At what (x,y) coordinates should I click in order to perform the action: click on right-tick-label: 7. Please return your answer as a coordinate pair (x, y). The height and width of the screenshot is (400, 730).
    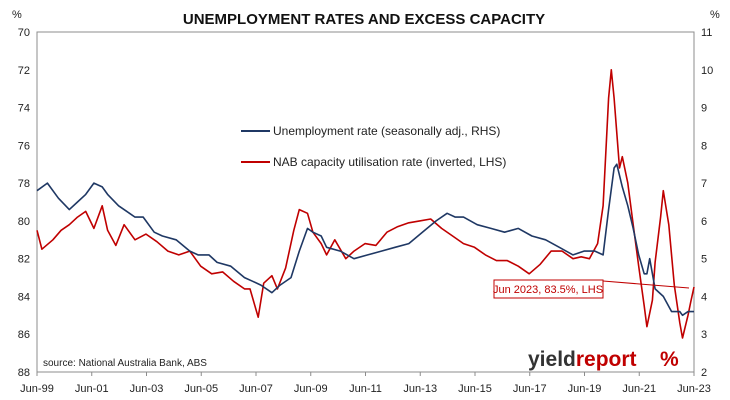
    Looking at the image, I should click on (704, 184).